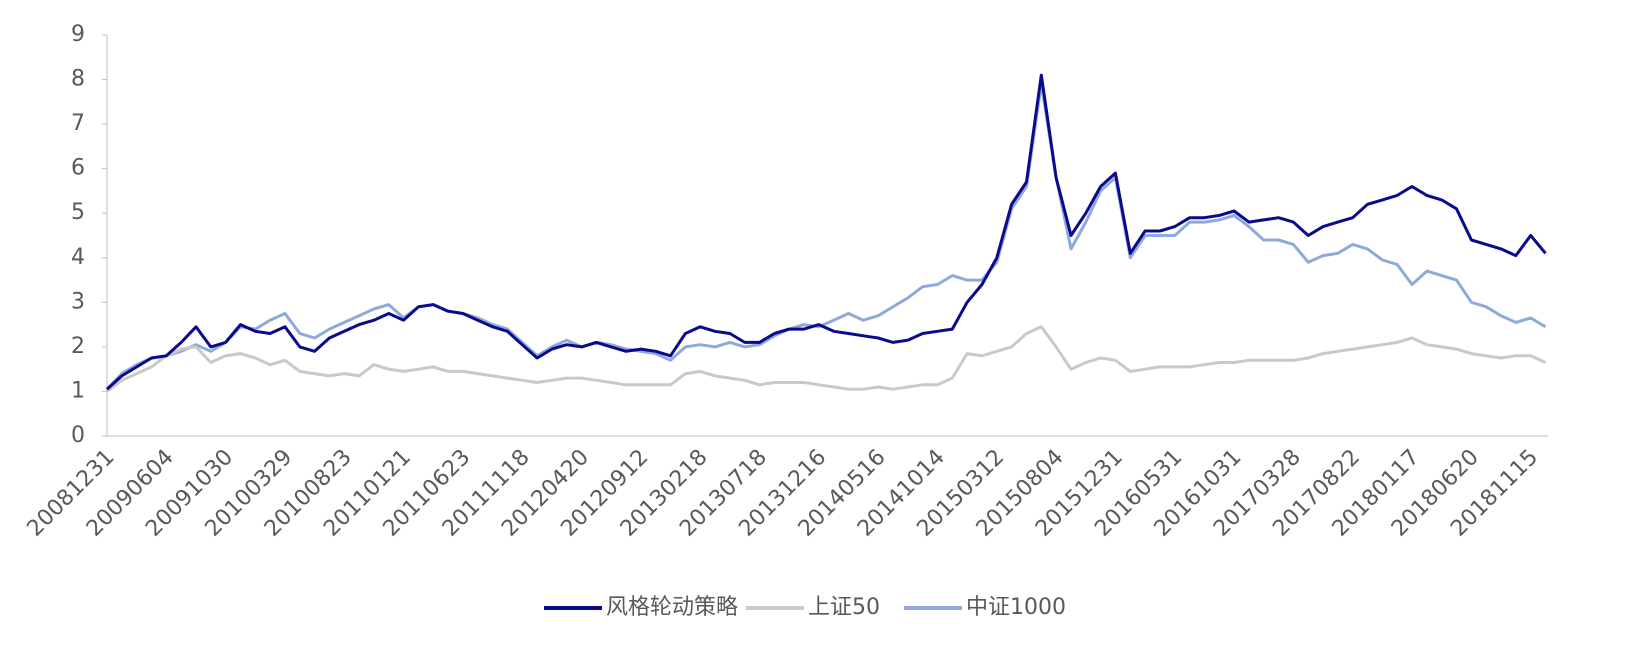  I want to click on legend-label: 上证50, so click(844, 607).